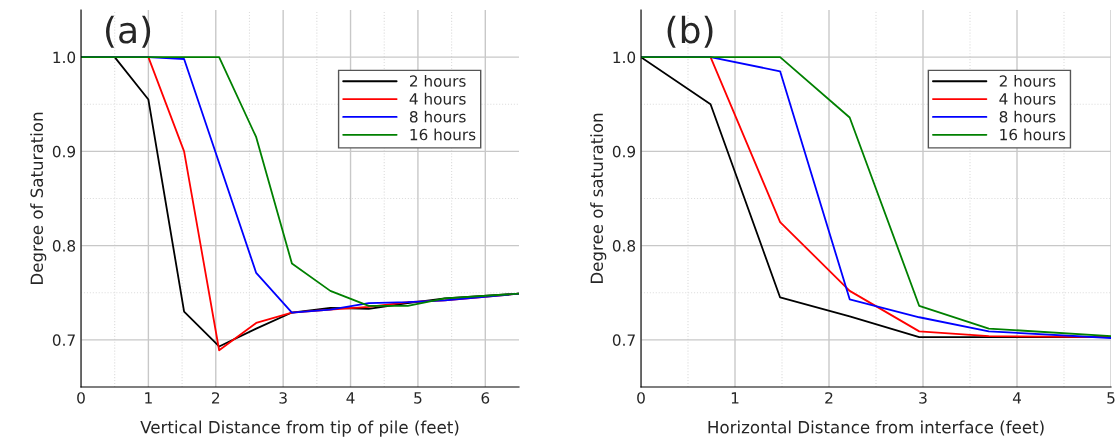 This screenshot has height=448, width=1116. What do you see at coordinates (128, 31) in the screenshot?
I see `annotation: (a)` at bounding box center [128, 31].